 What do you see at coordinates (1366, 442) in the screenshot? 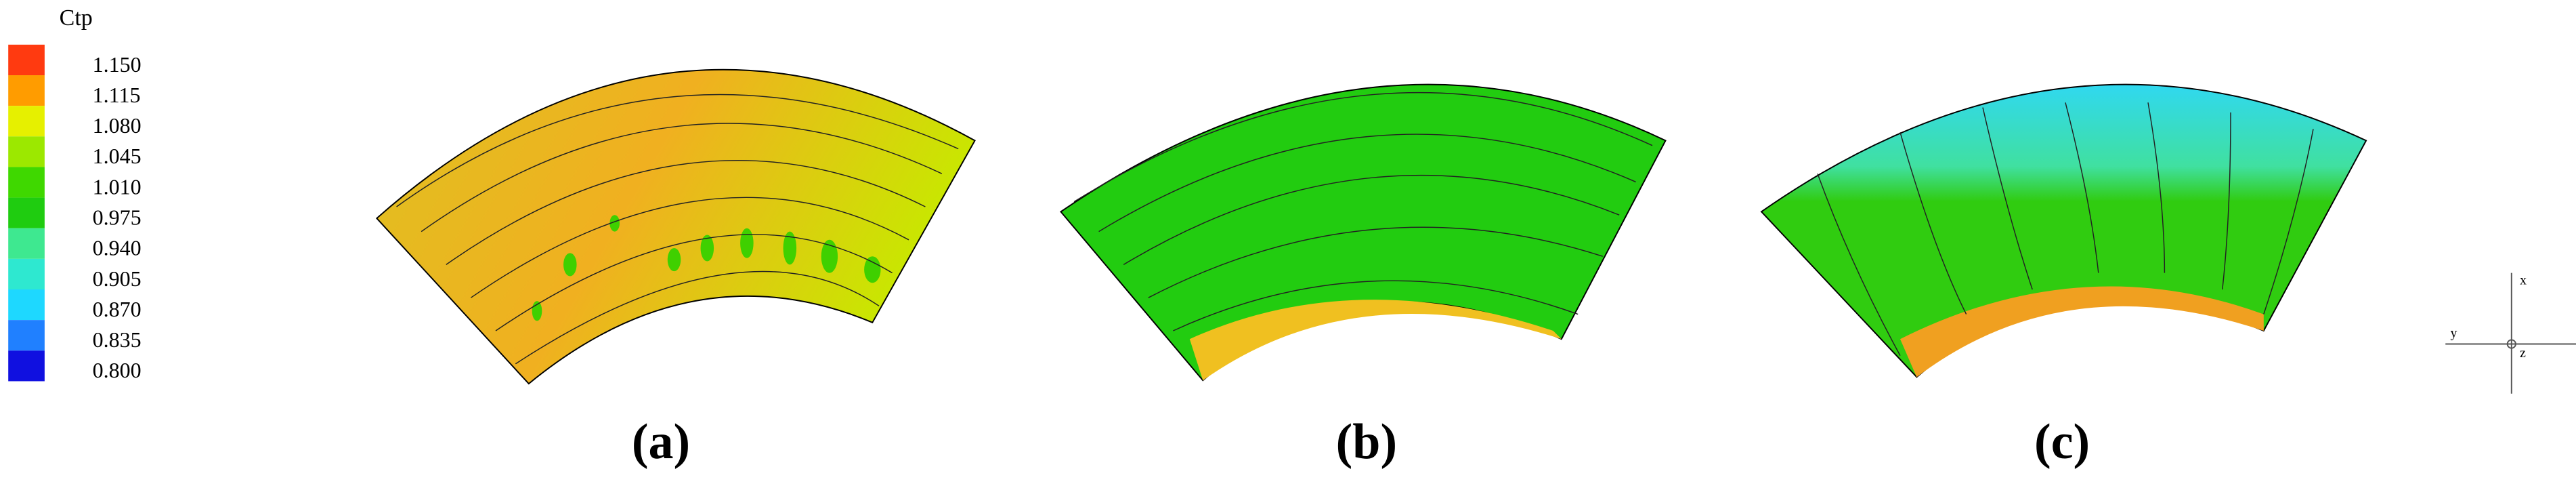
I see `panel-label: (b)` at bounding box center [1366, 442].